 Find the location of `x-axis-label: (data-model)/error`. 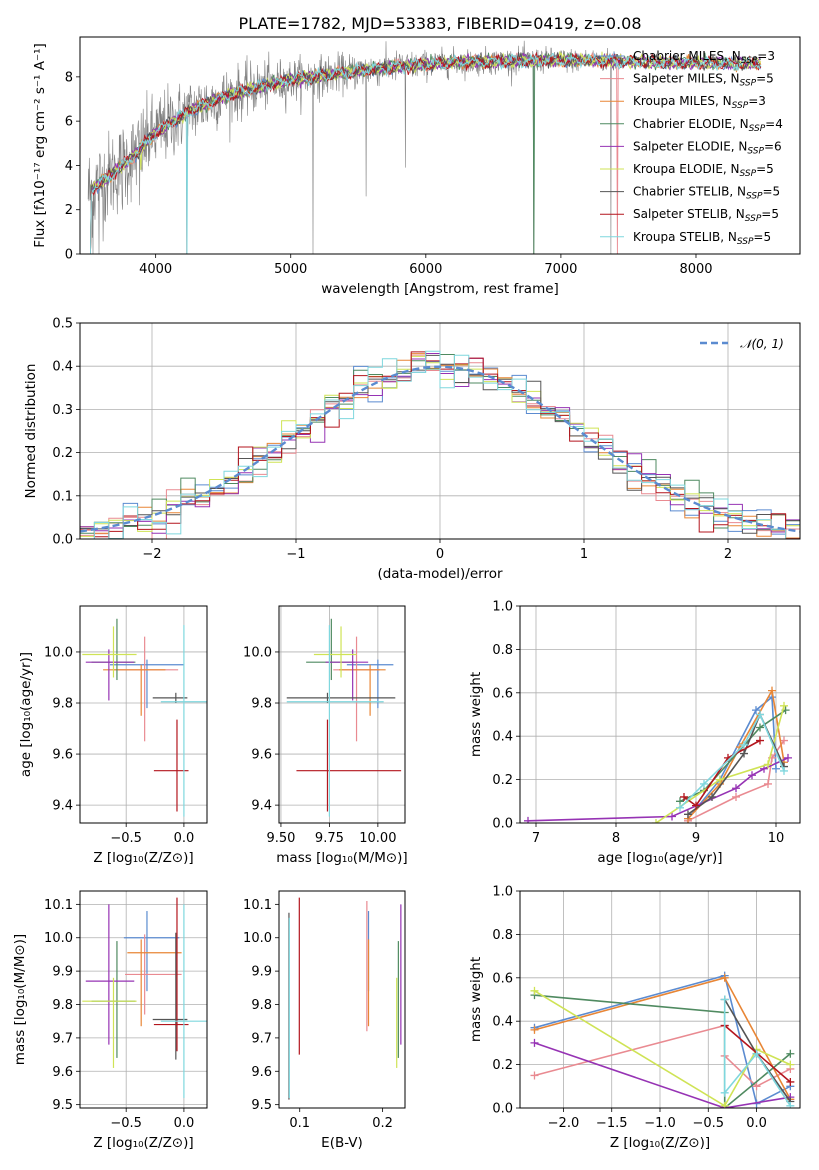

x-axis-label: (data-model)/error is located at coordinates (440, 574).